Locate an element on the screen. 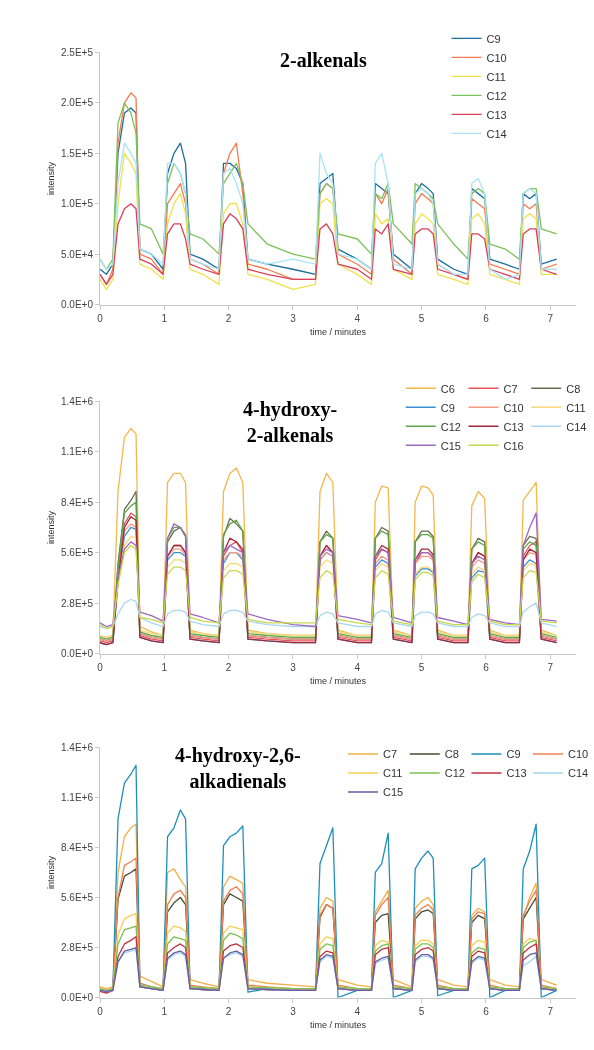  text: 4-hydroxy- 2-alkenals is located at coordinates (290, 422).